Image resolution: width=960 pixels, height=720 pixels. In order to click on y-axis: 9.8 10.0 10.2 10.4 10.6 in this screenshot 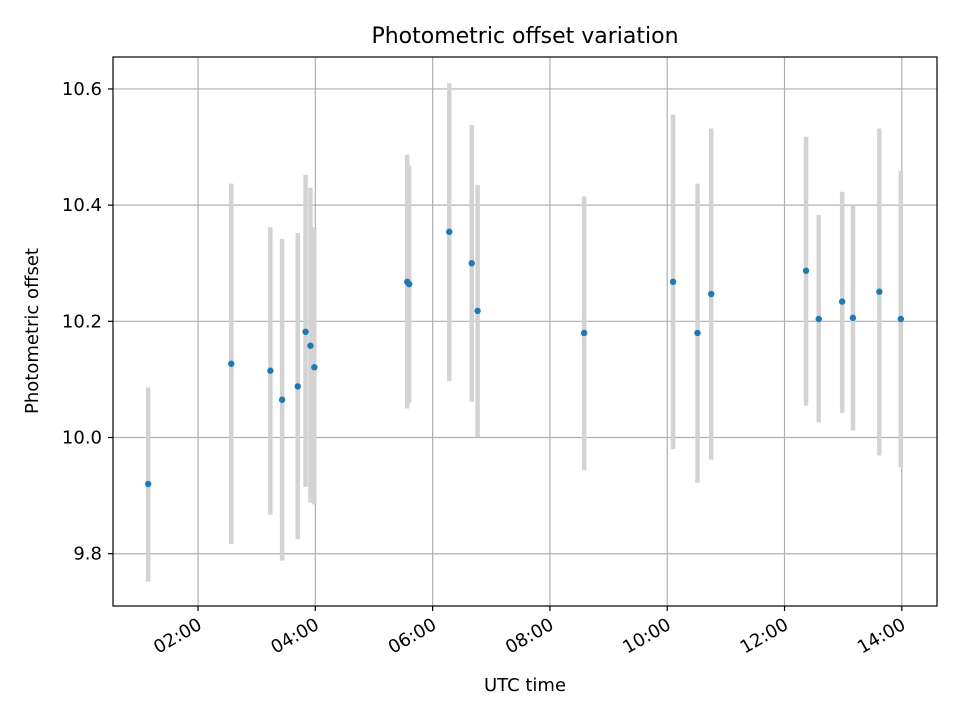, I will do `click(87, 322)`.